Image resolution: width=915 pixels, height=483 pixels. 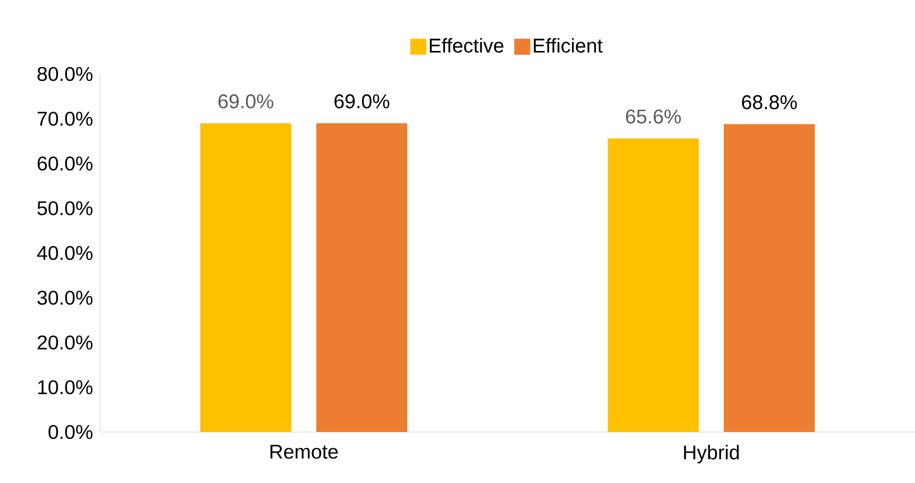 I want to click on data-label: 65.6%, so click(x=653, y=117).